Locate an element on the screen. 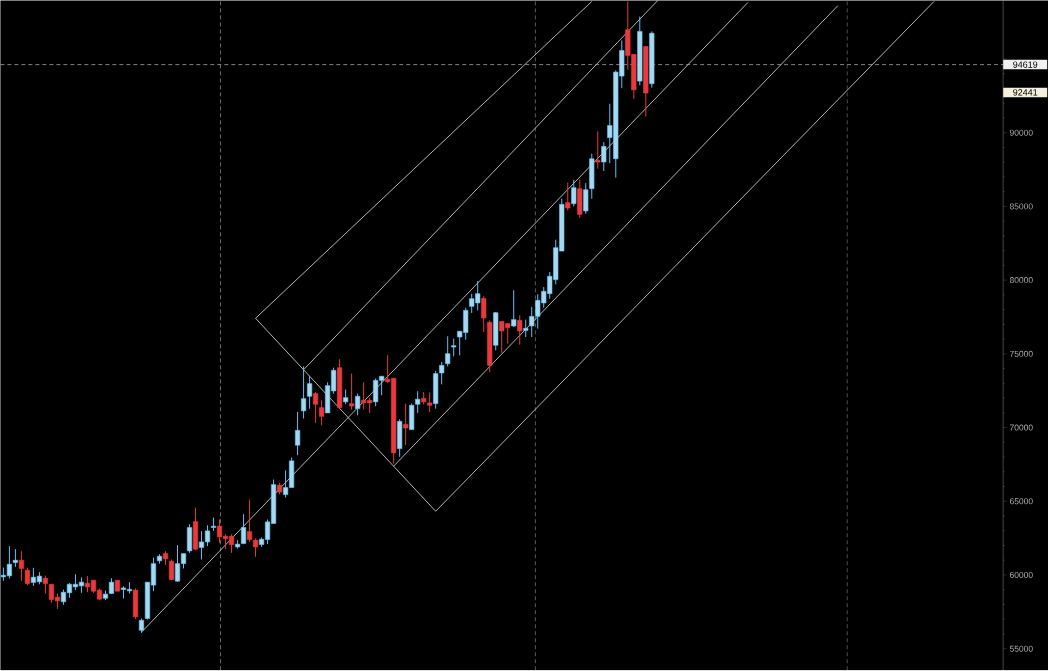 Image resolution: width=1048 pixels, height=671 pixels. y-tick-label: 75000 is located at coordinates (1021, 354).